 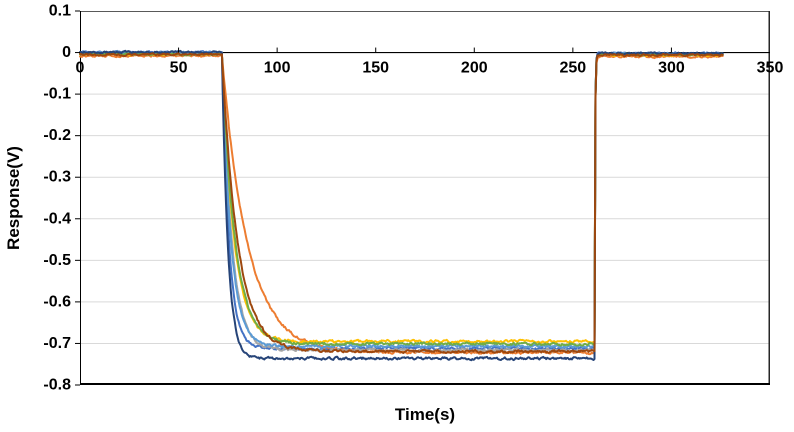 I want to click on y-tick-label: -0.1, so click(x=57, y=94).